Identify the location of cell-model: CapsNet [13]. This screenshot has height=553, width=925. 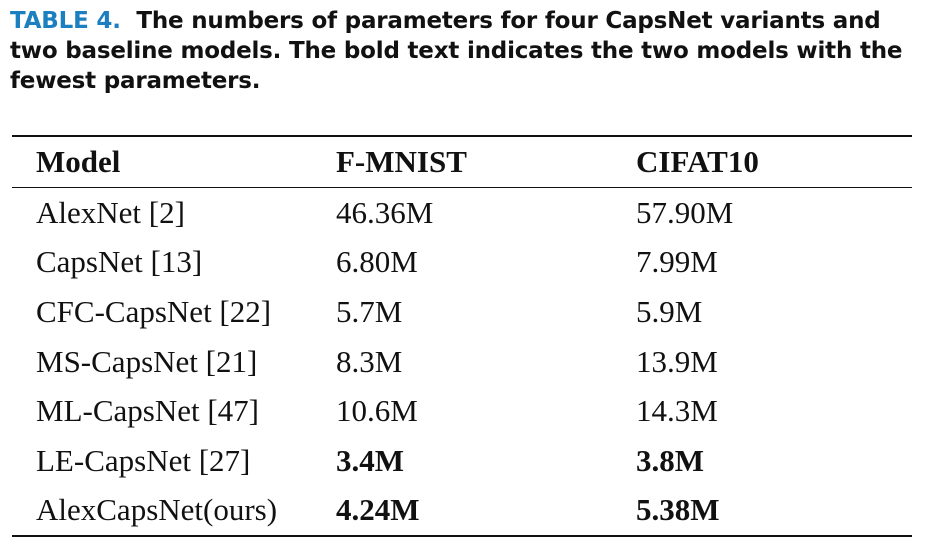
(119, 262).